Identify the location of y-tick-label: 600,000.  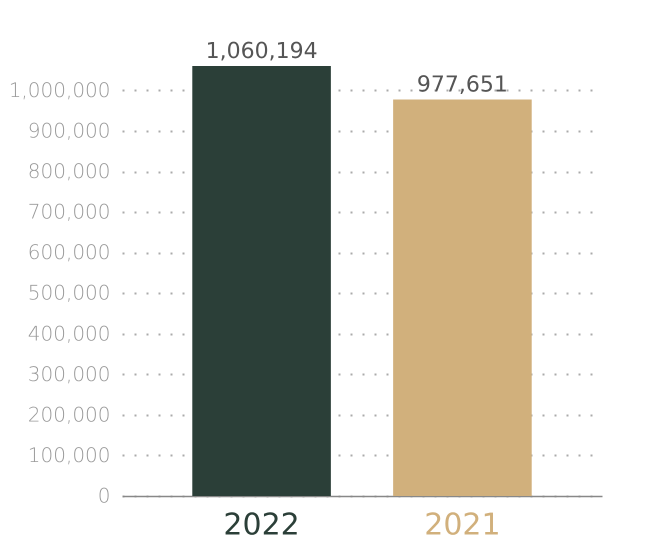
(69, 252).